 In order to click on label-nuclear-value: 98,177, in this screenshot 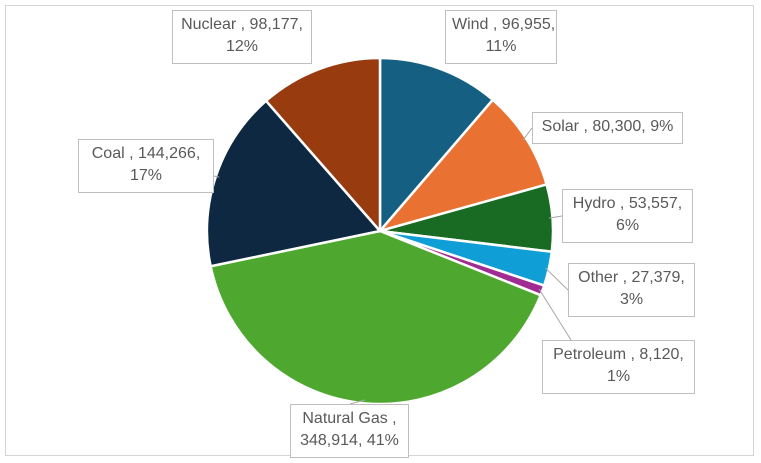, I will do `click(276, 24)`.